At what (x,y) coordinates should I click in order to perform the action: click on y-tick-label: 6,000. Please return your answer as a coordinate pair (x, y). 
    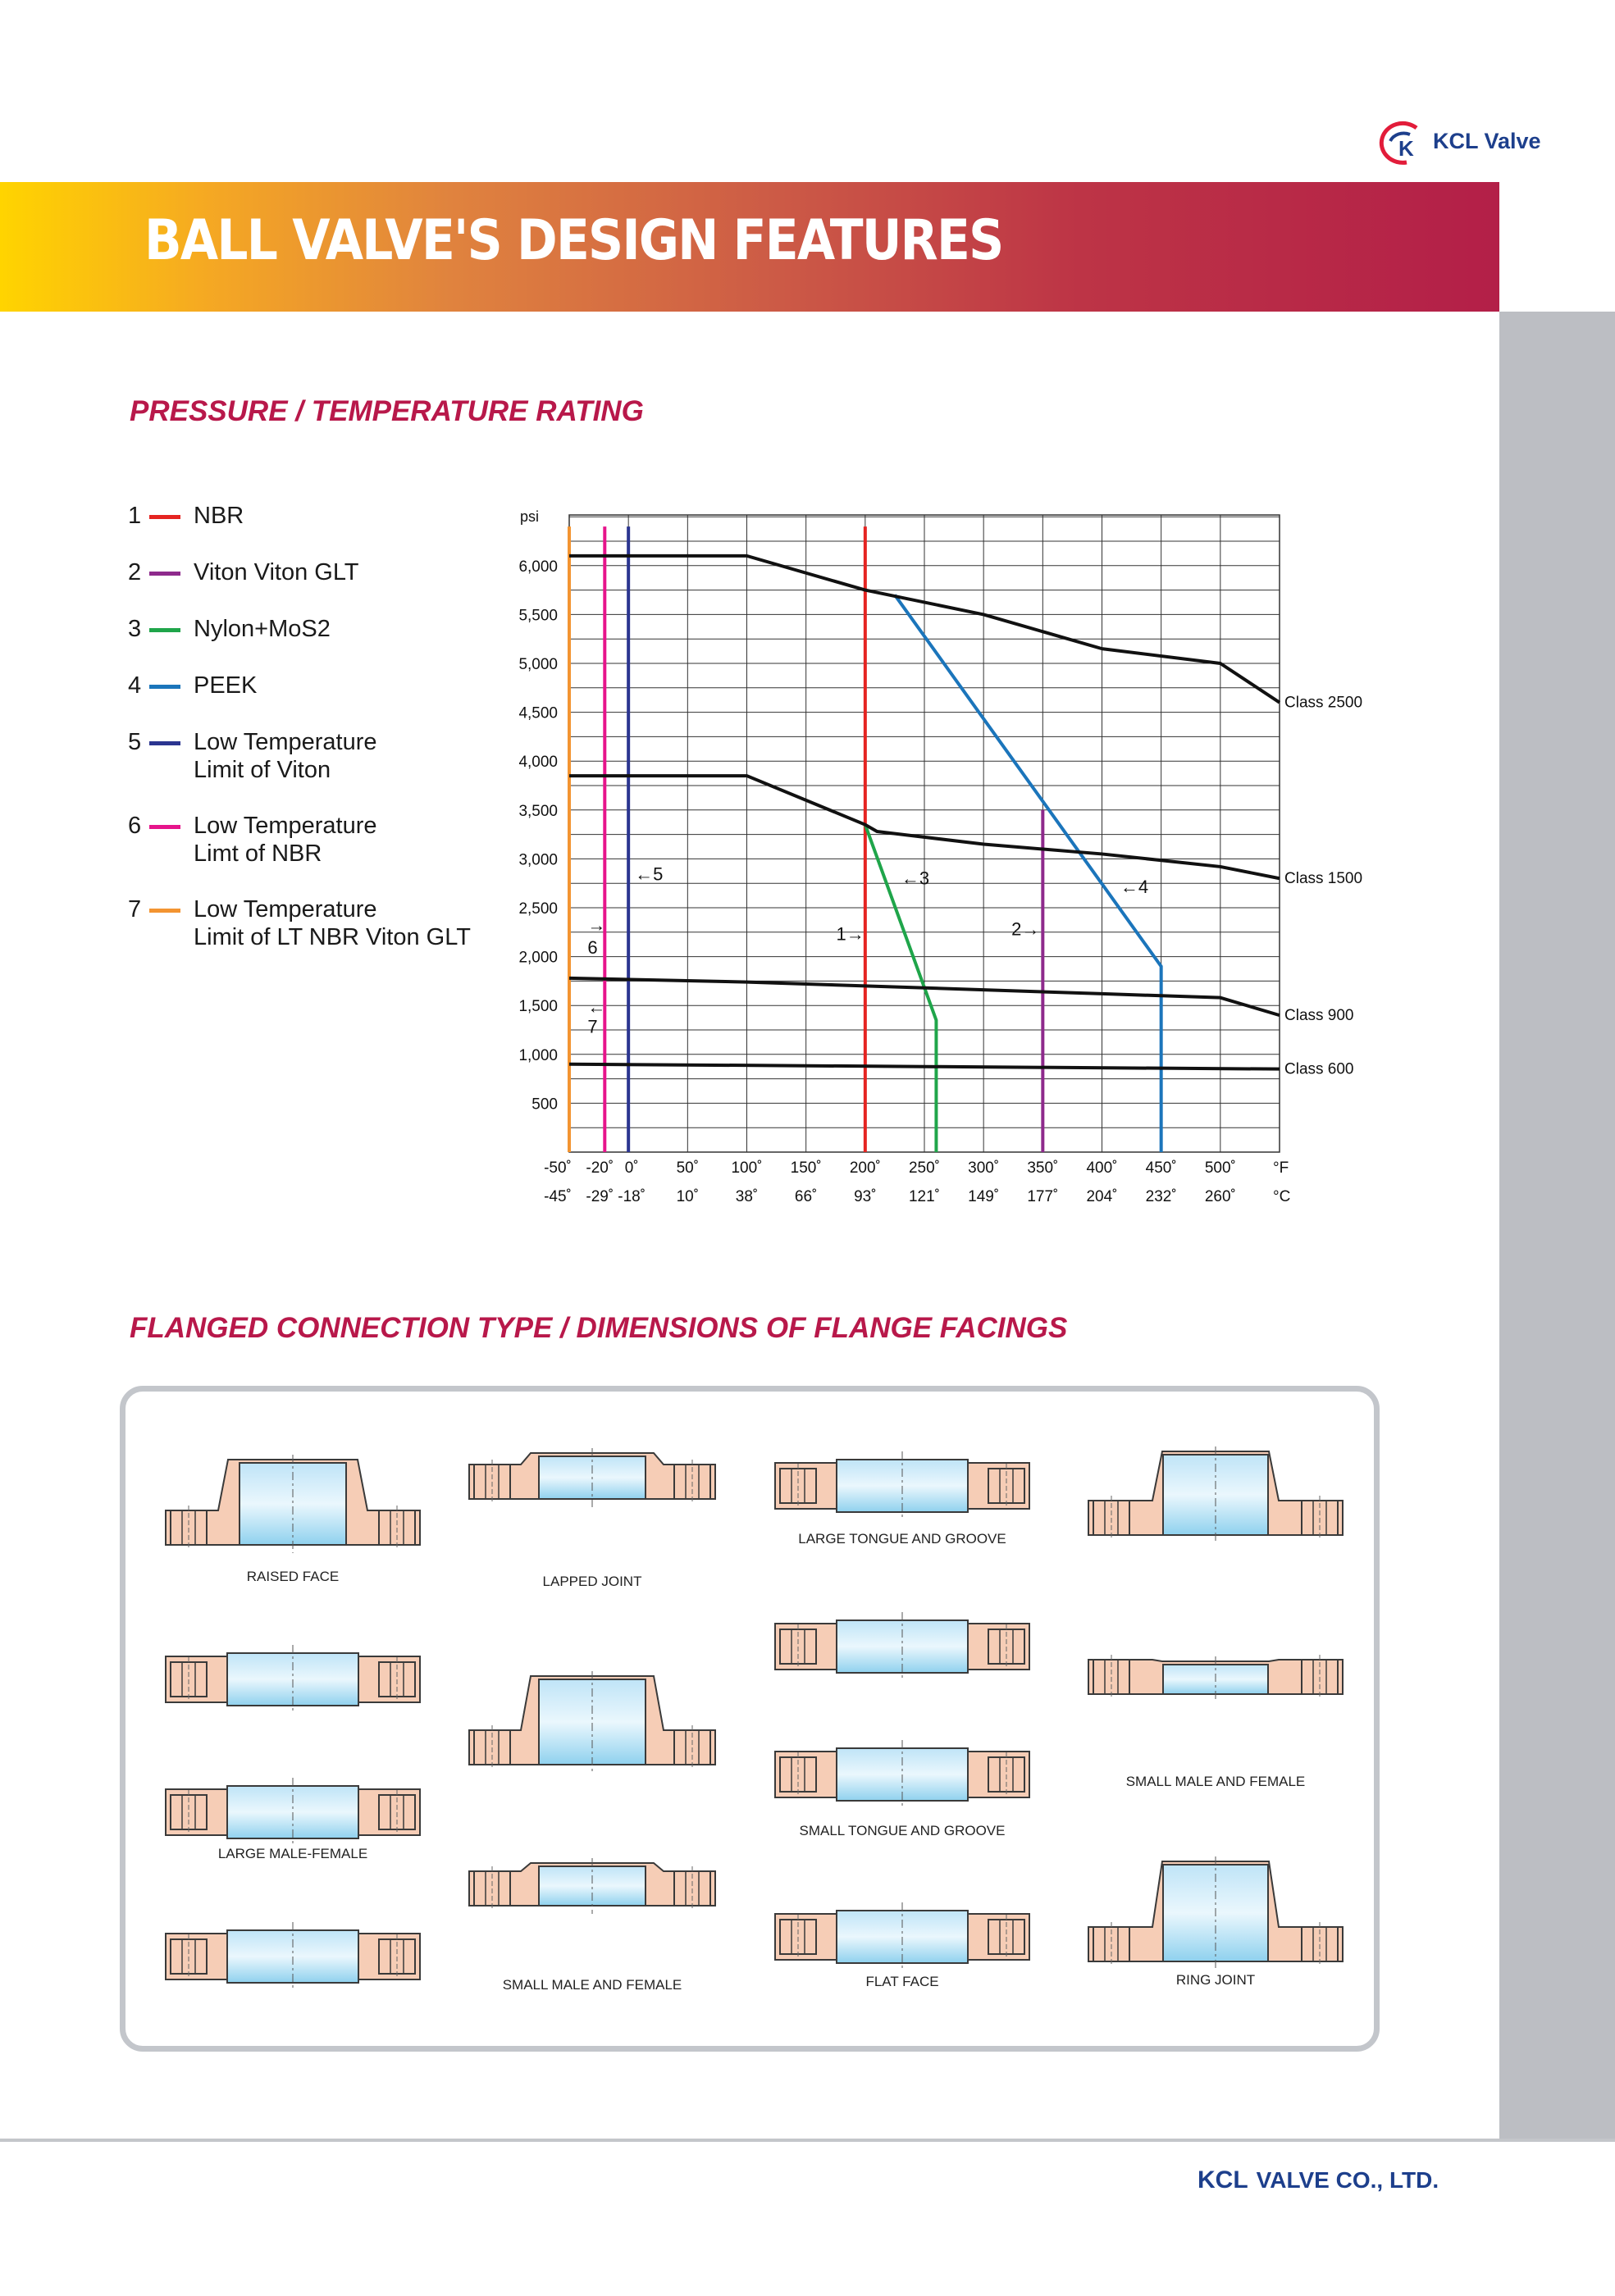
    Looking at the image, I should click on (538, 567).